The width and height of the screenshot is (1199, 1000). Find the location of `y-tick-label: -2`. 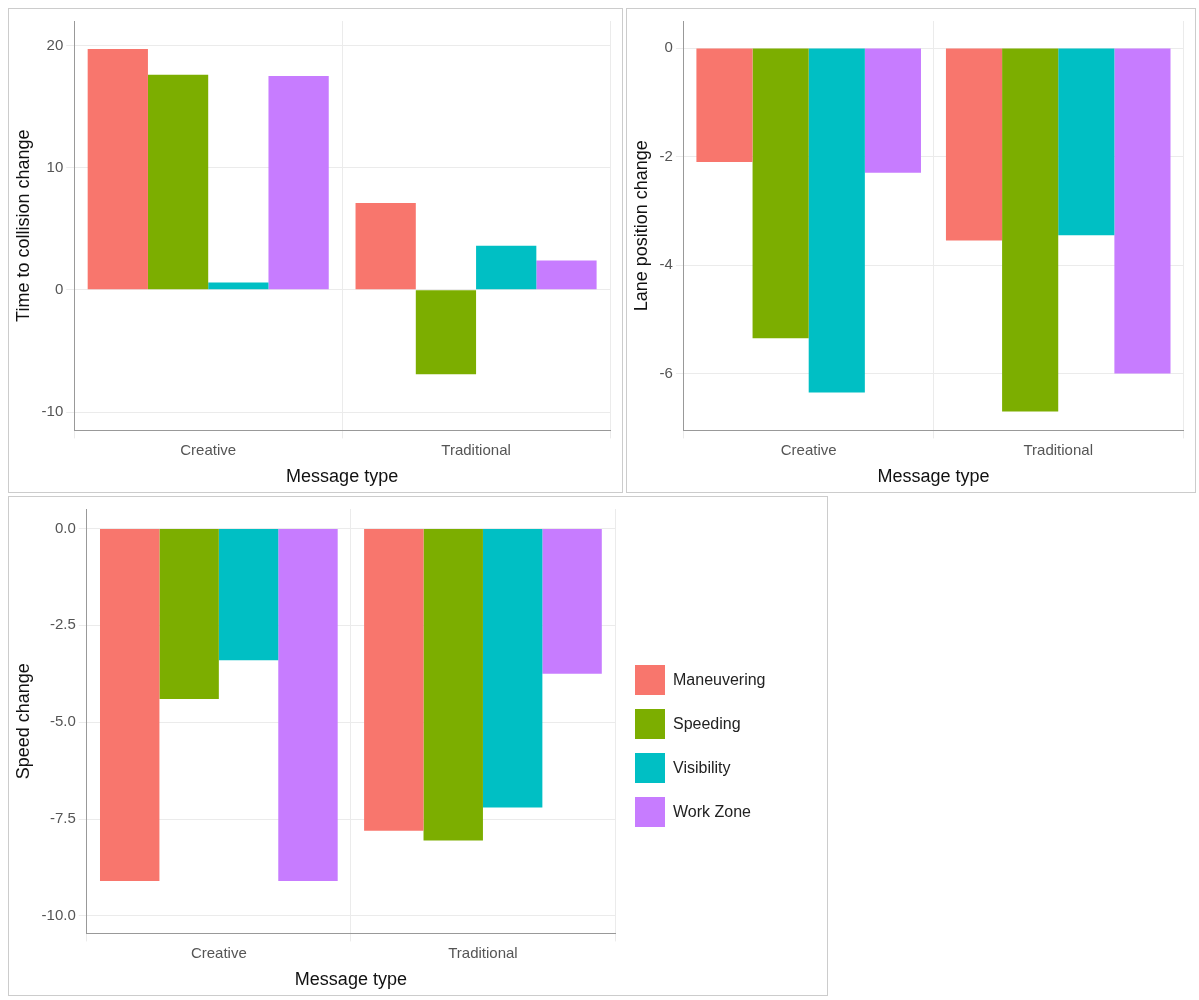

y-tick-label: -2 is located at coordinates (666, 155).